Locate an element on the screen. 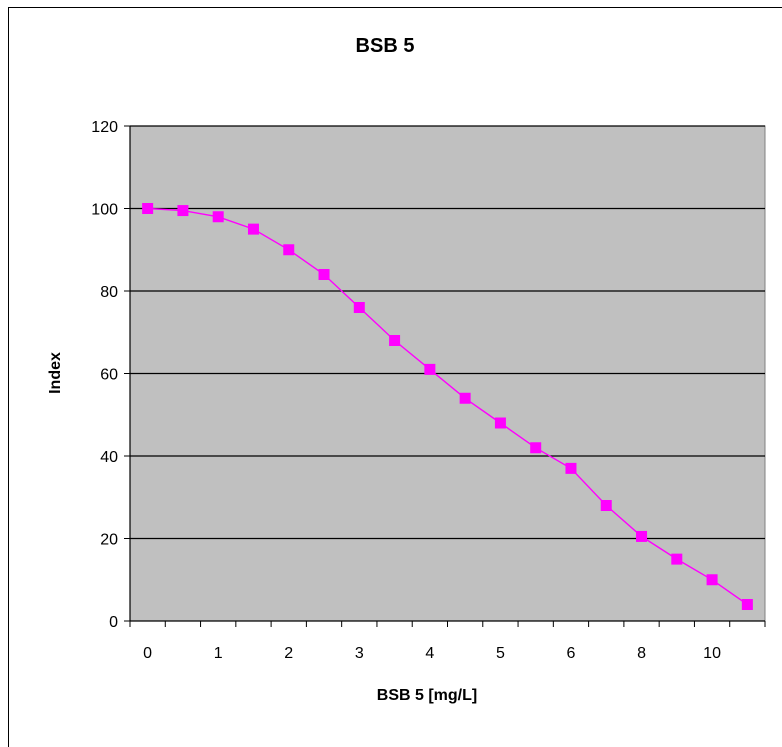 The height and width of the screenshot is (747, 782). y-tick-label: 0 is located at coordinates (113, 622).